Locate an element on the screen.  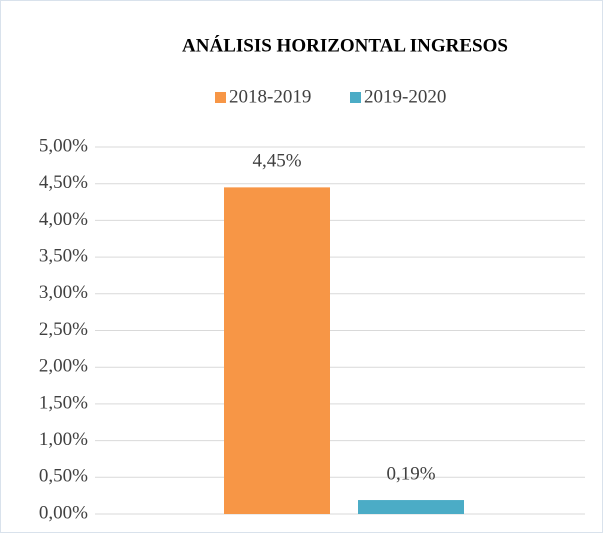
y-tick-label: 1,00% is located at coordinates (63, 439).